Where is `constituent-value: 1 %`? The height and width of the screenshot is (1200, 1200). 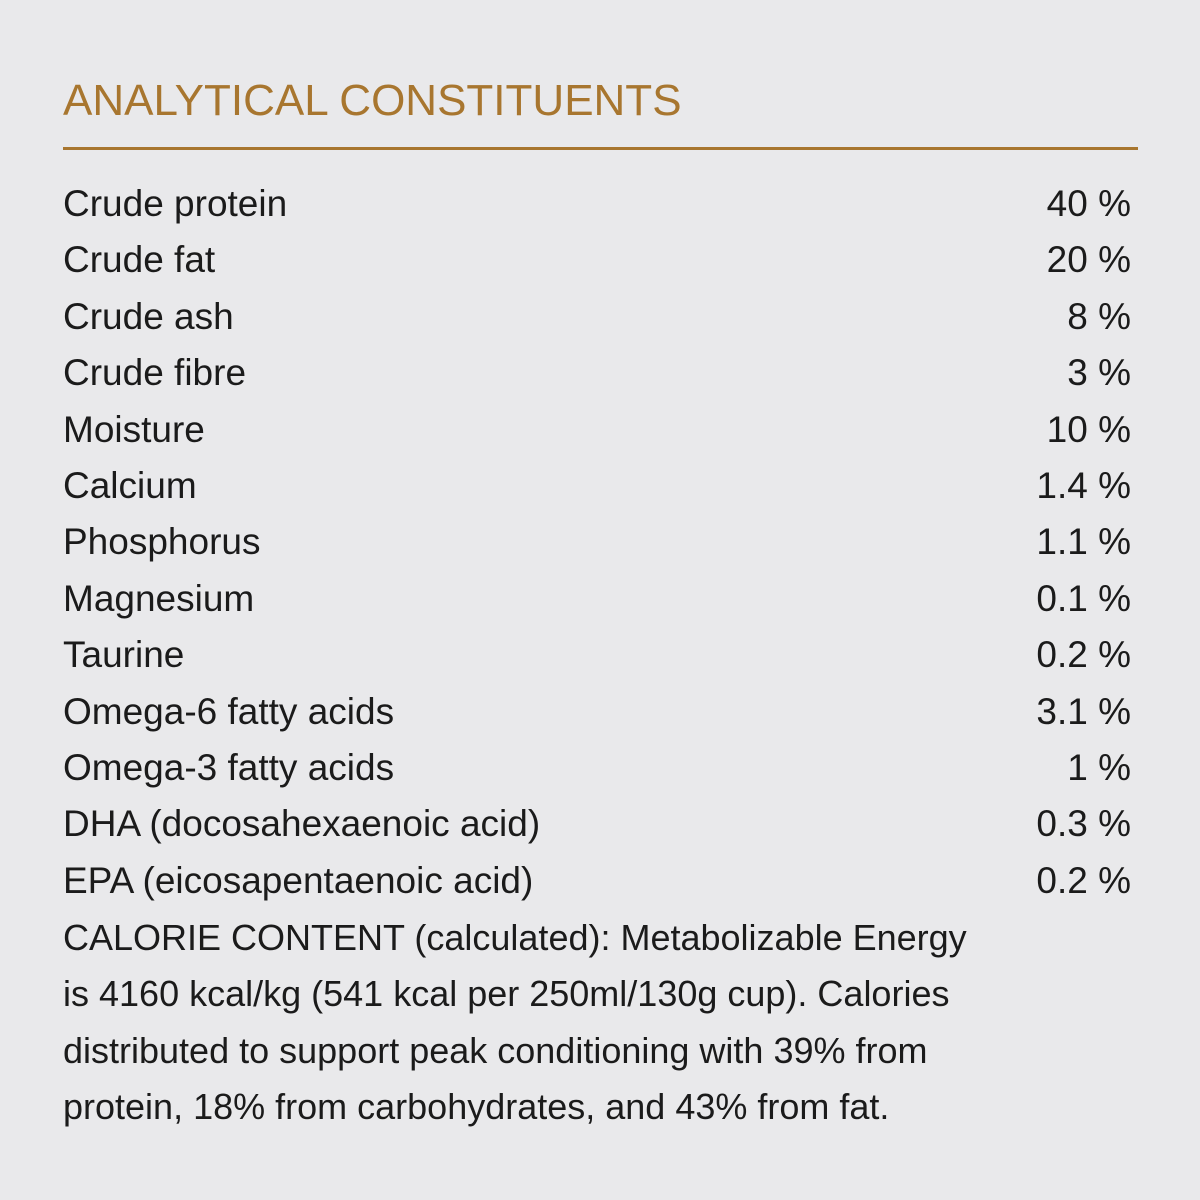
constituent-value: 1 % is located at coordinates (1099, 767).